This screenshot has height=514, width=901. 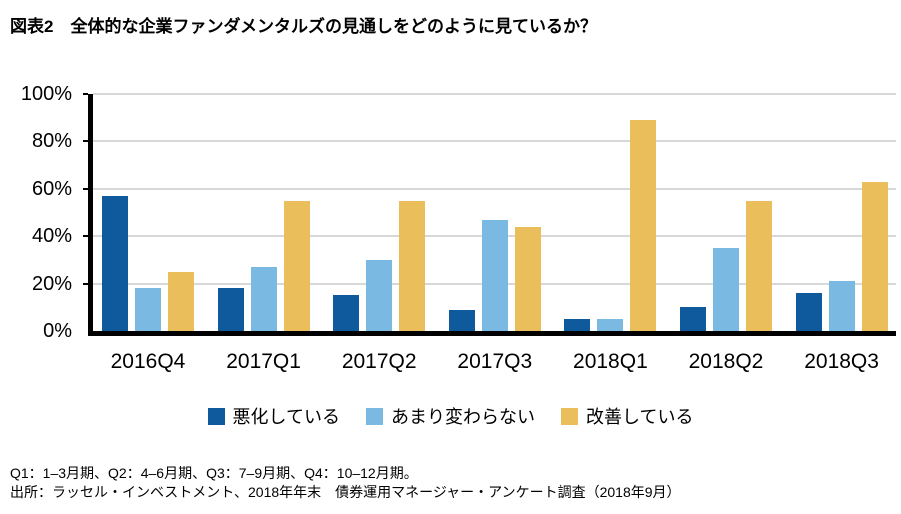 What do you see at coordinates (303, 26) in the screenshot?
I see `chart-title: 図表2 全体的な企業ファンダメンタルズの見通しをどのように見ているか？` at bounding box center [303, 26].